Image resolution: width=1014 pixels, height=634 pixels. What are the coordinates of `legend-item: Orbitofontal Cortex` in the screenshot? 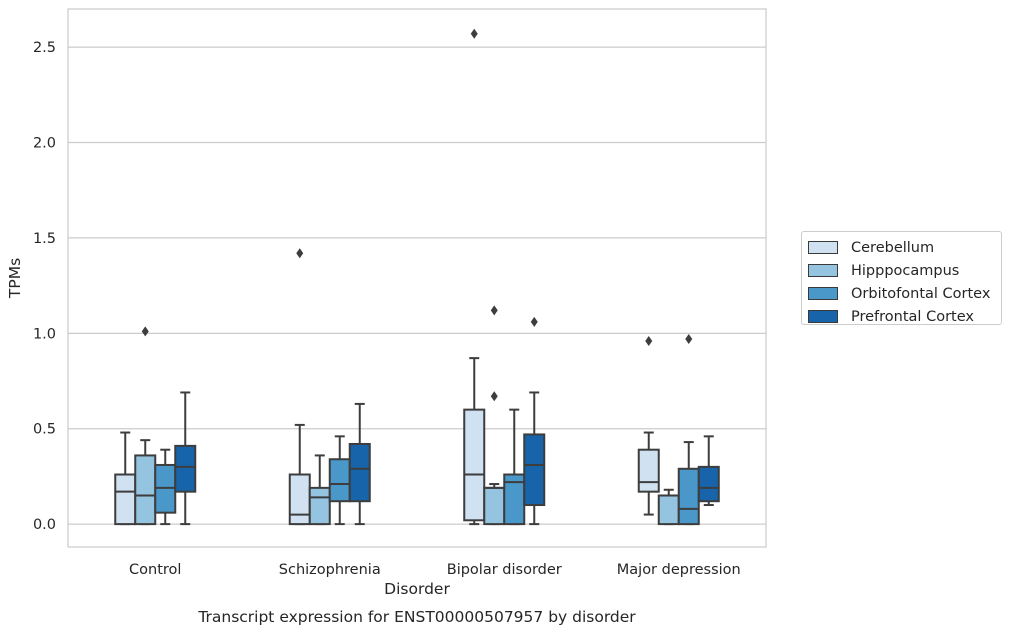 It's located at (904, 293).